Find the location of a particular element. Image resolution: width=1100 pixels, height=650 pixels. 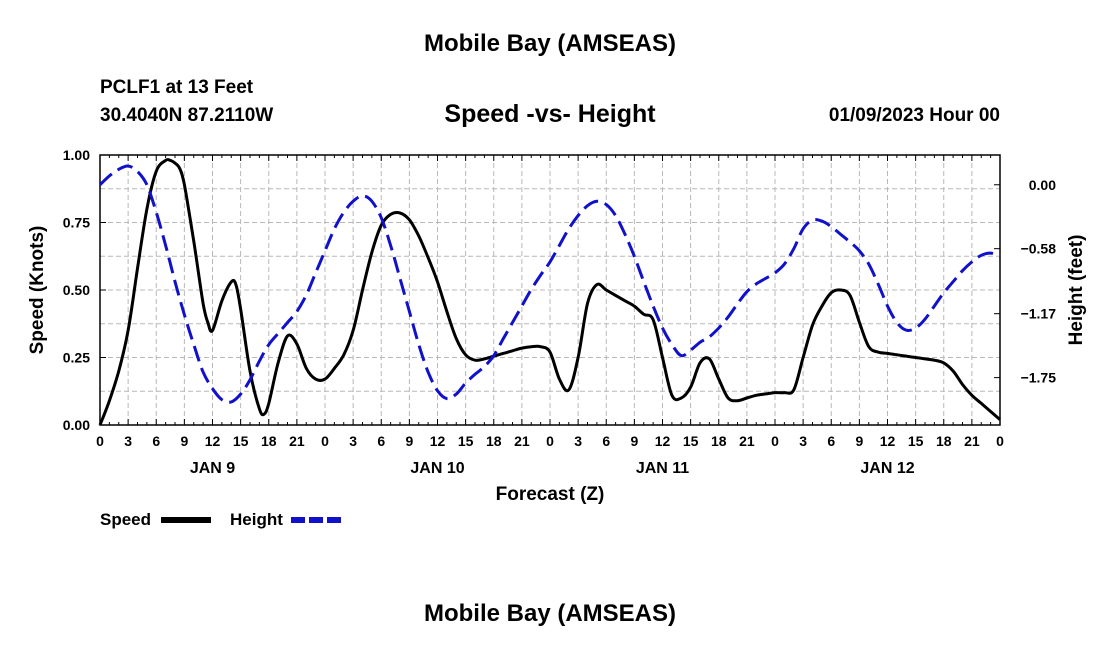

y2-axis-label: Height (feet) is located at coordinates (1076, 290).